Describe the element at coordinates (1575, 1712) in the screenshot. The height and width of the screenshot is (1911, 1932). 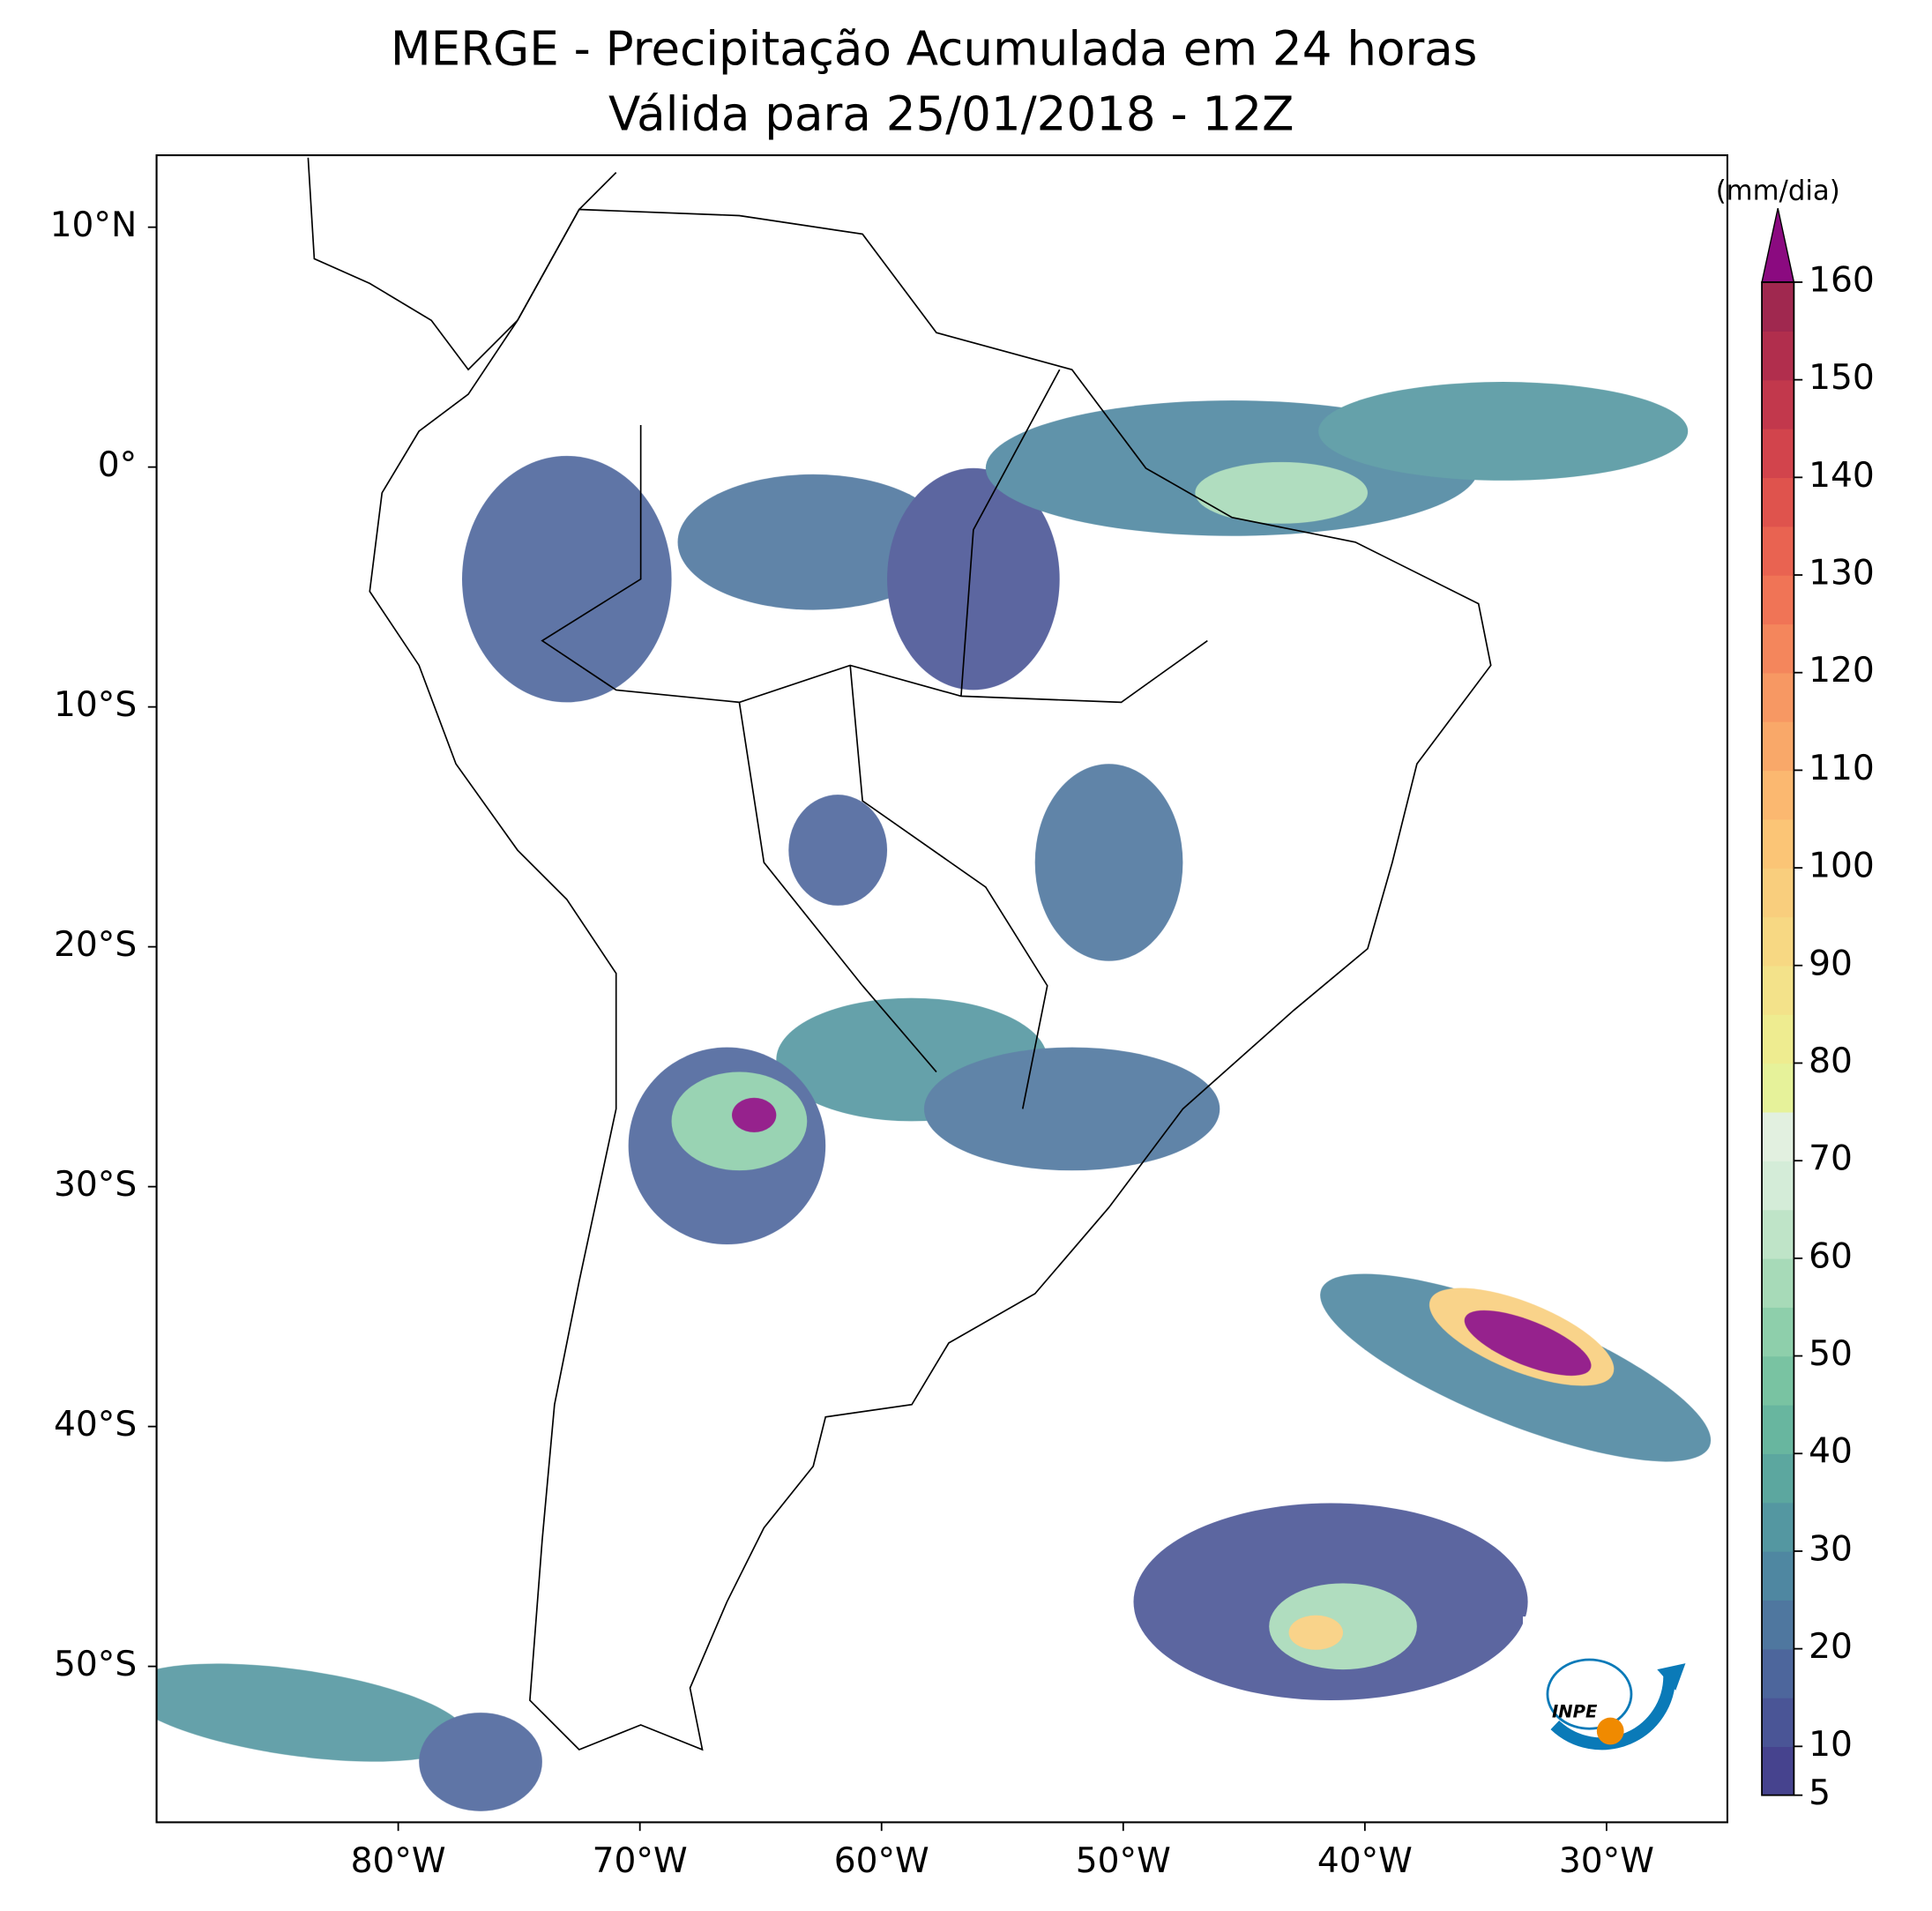
I see `logo-text: INPE` at that location.